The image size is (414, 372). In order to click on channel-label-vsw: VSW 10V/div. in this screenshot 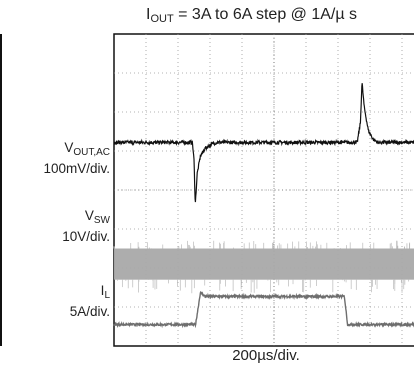, I will do `click(86, 226)`.